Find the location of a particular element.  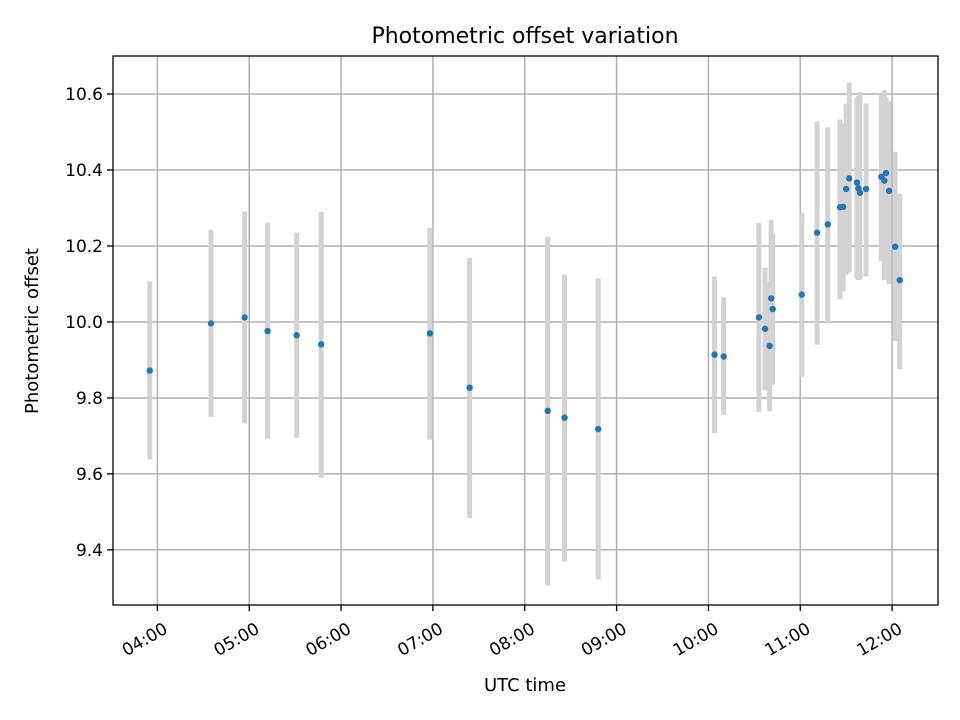

x-tick-label: 06:00 is located at coordinates (329, 640).